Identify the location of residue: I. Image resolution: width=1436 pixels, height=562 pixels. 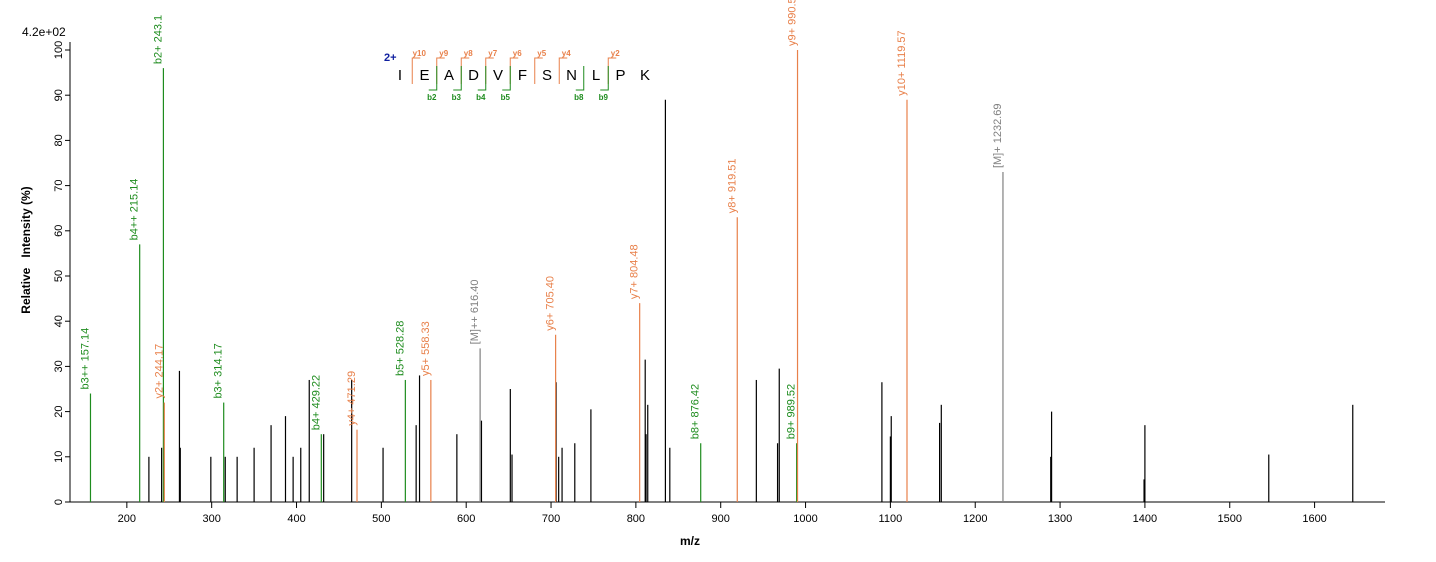
(400, 75).